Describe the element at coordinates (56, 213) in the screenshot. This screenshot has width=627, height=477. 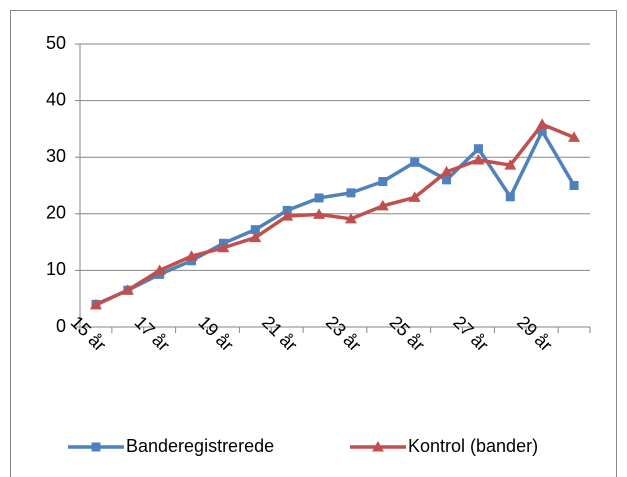
I see `y-tick-label: 20` at that location.